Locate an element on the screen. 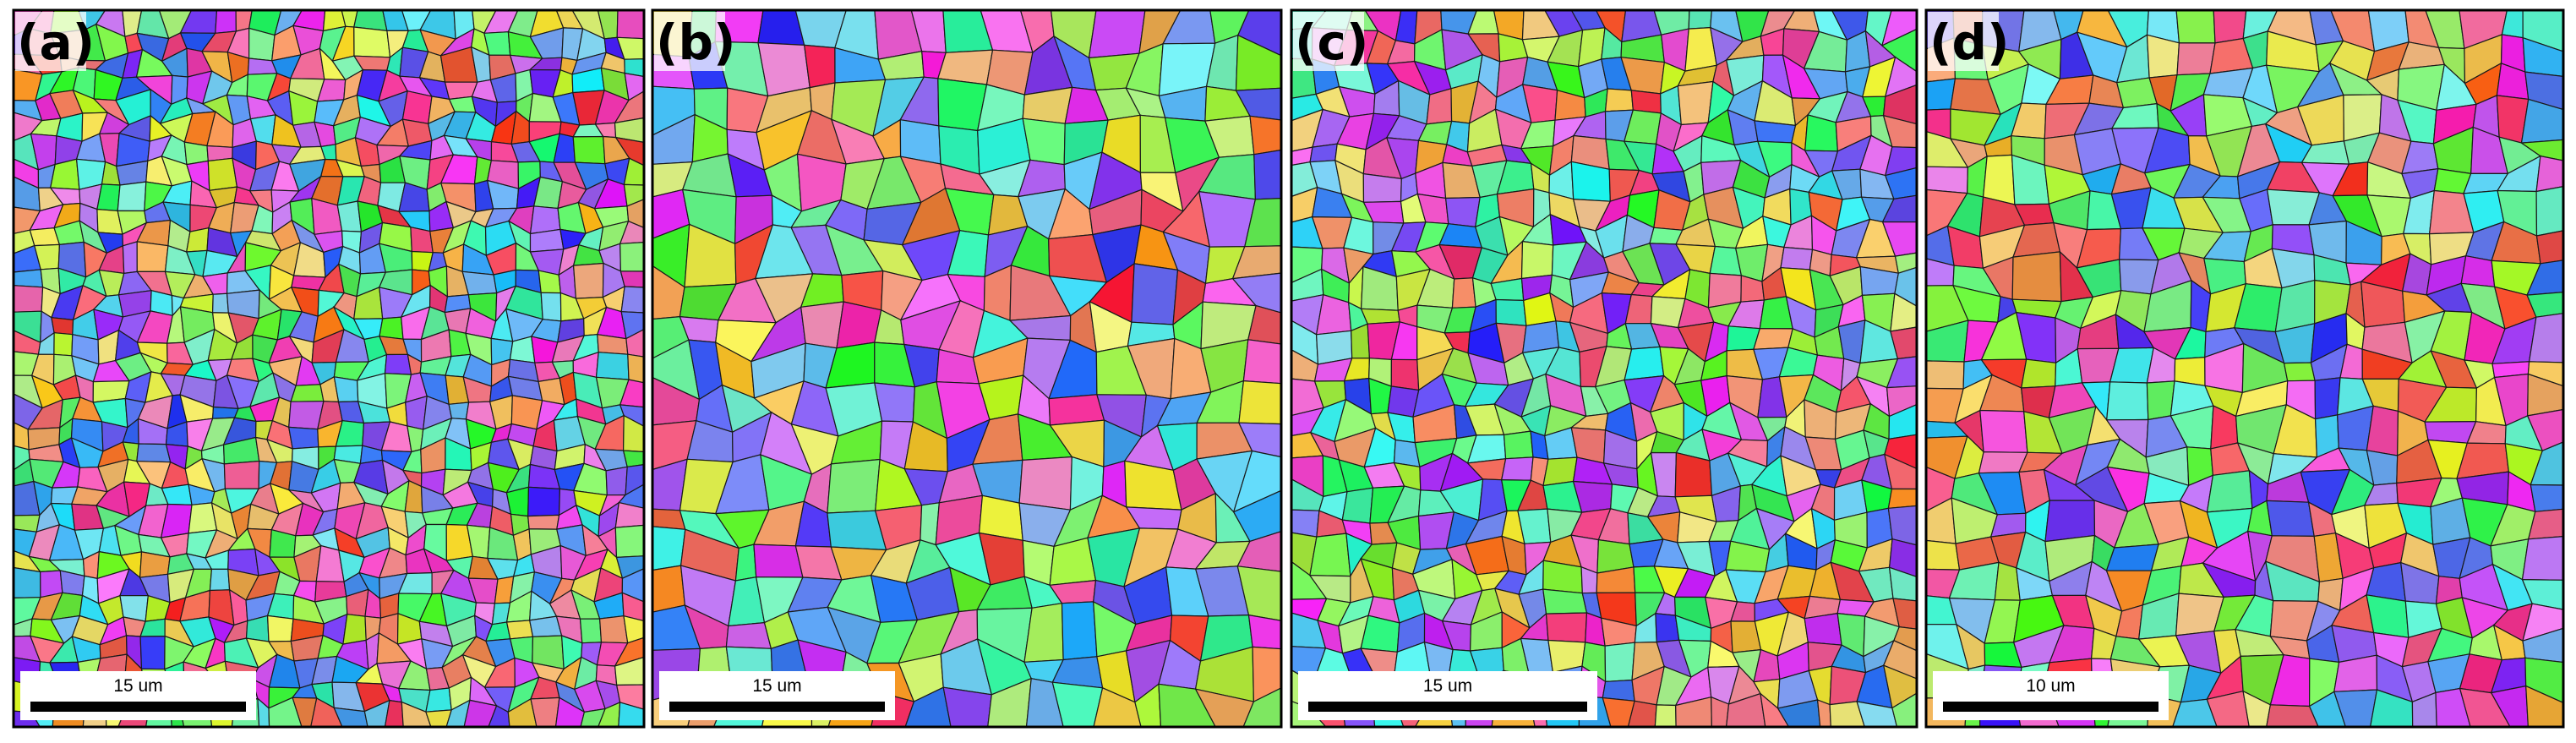 Image resolution: width=2576 pixels, height=743 pixels. panel-label: (d) is located at coordinates (1969, 42).